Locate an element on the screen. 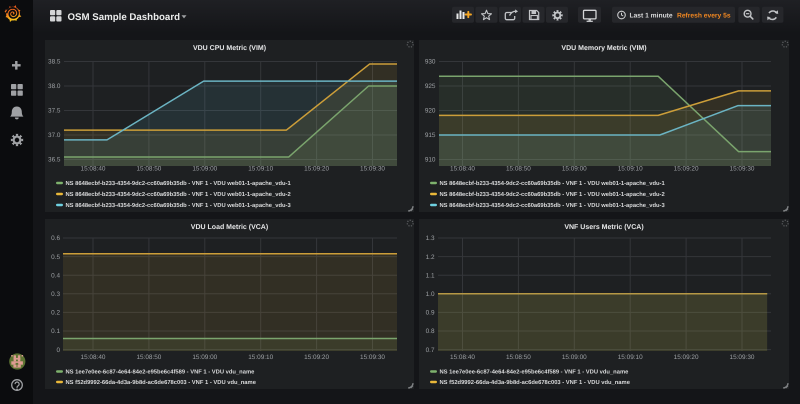 This screenshot has height=404, width=800. svg-text: VNF Users Metric (VCA) is located at coordinates (603, 227).